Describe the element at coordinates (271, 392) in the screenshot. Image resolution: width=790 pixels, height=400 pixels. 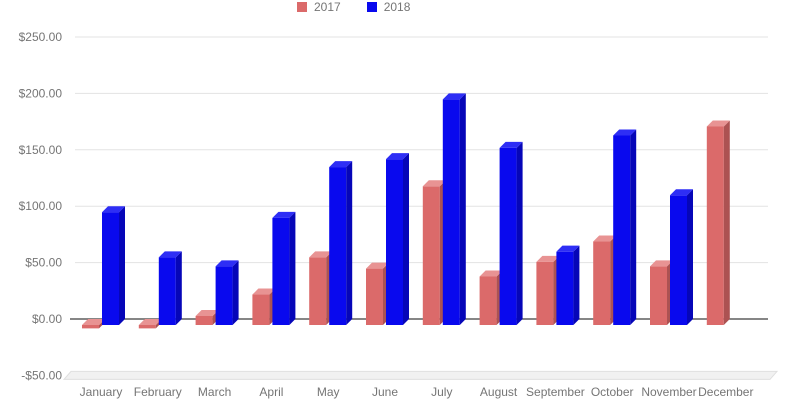
I see `x-axis-label-april: April` at that location.